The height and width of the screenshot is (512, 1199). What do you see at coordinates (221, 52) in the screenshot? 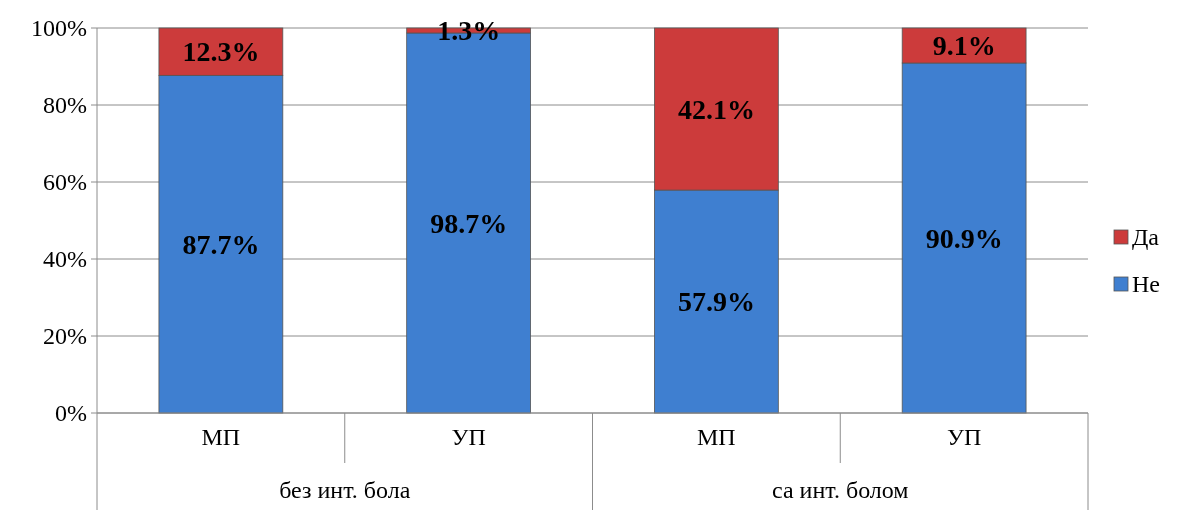
I see `text: 12.3%` at bounding box center [221, 52].